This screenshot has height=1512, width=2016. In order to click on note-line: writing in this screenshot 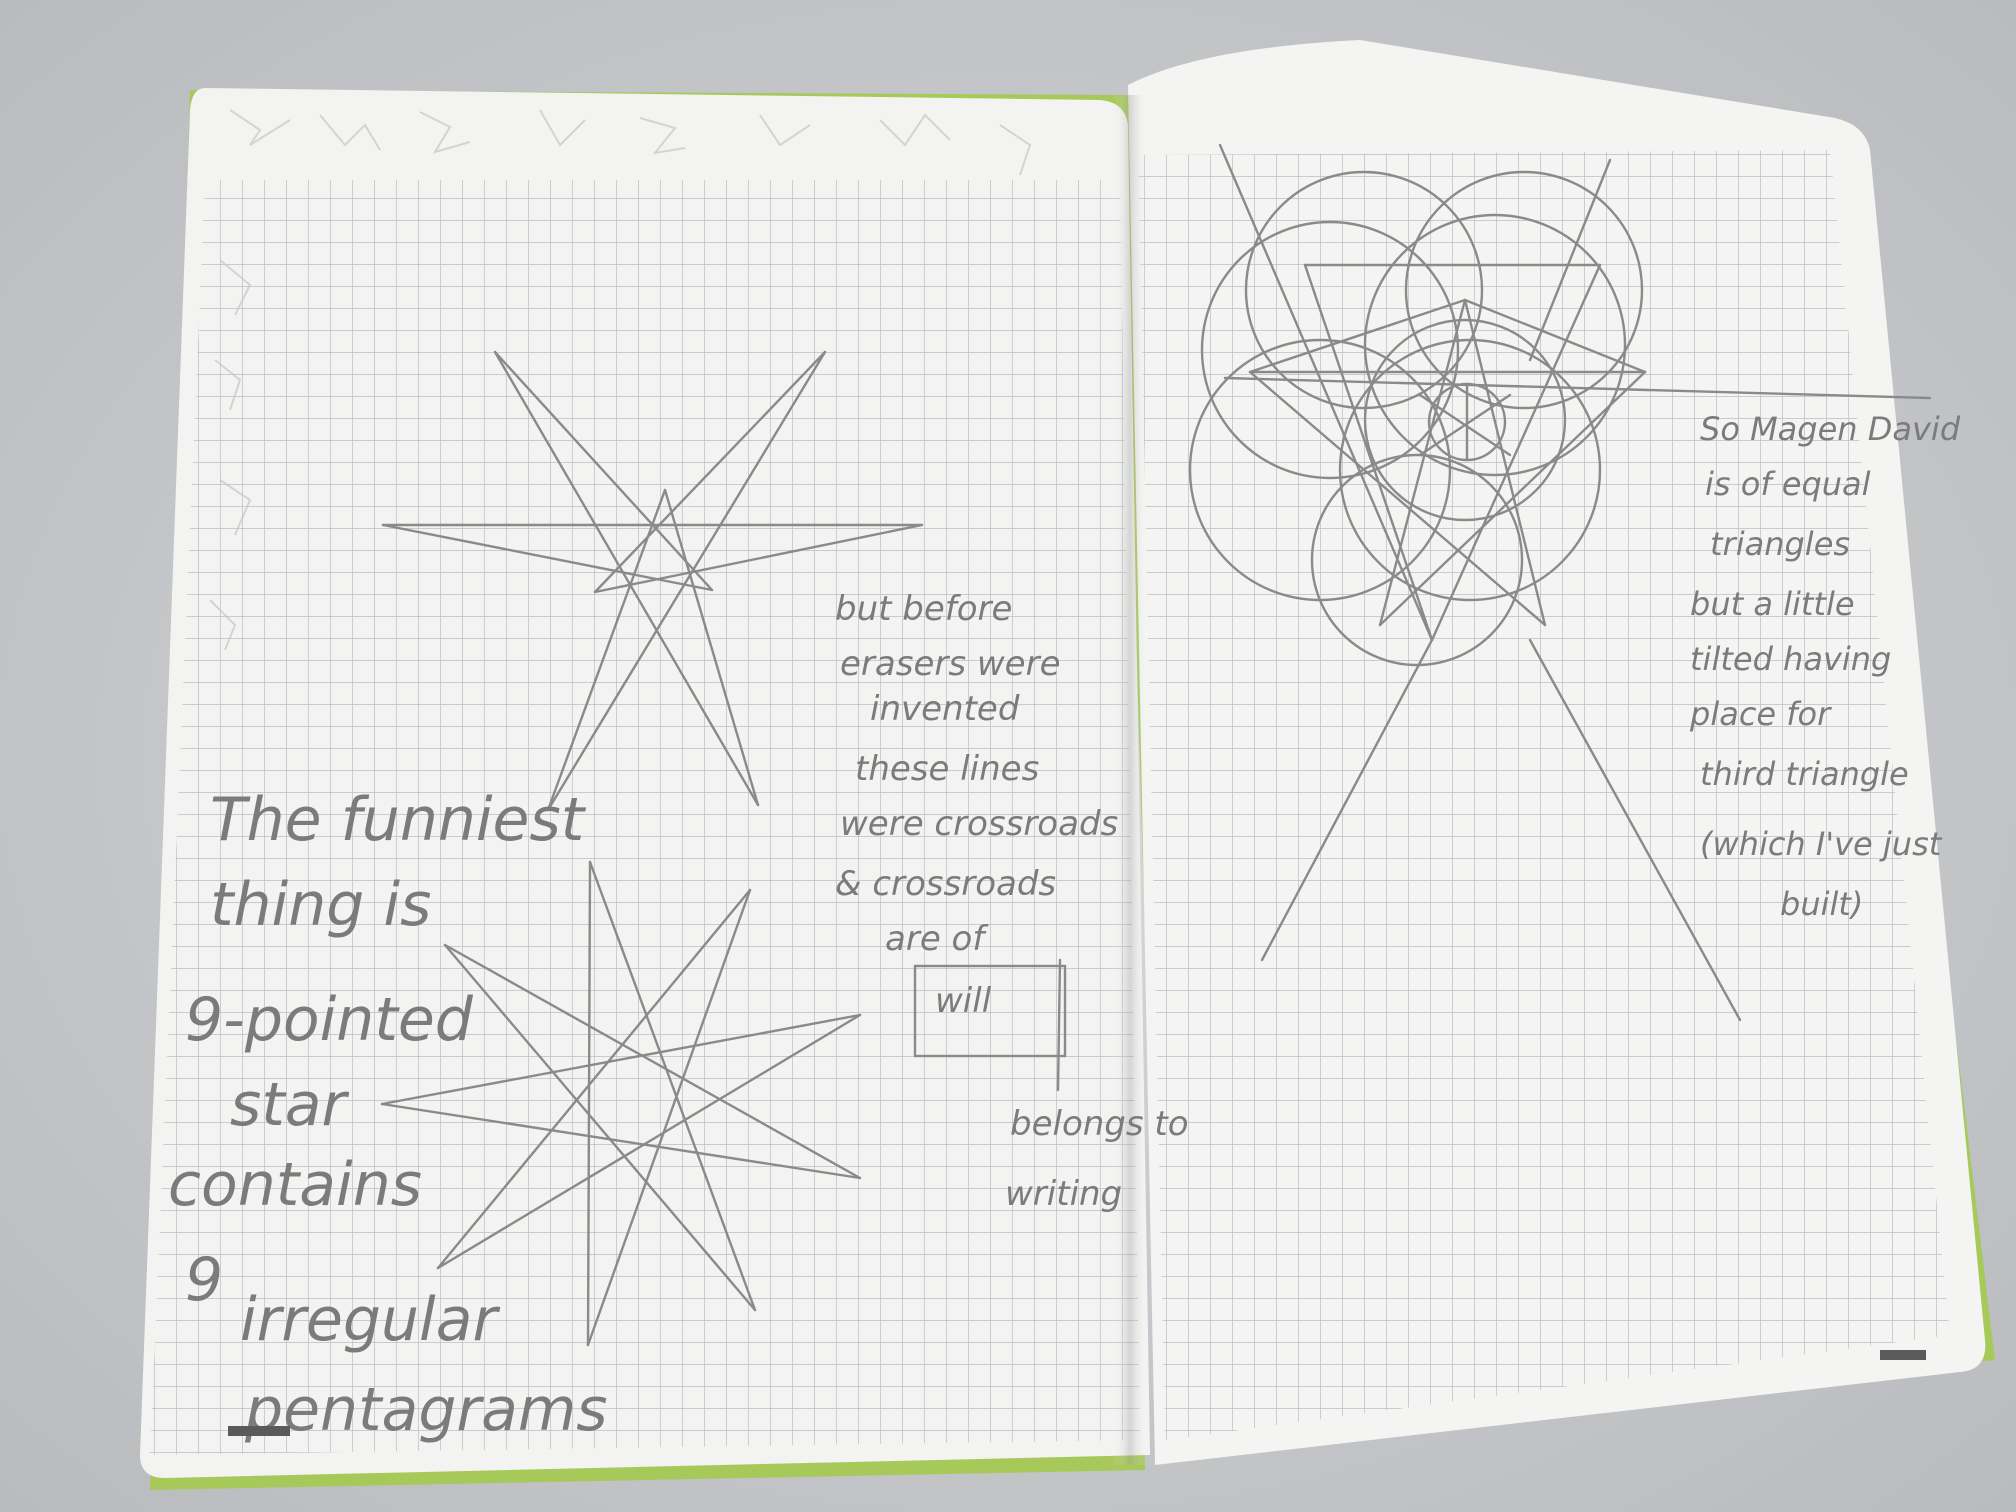, I will do `click(1063, 1194)`.